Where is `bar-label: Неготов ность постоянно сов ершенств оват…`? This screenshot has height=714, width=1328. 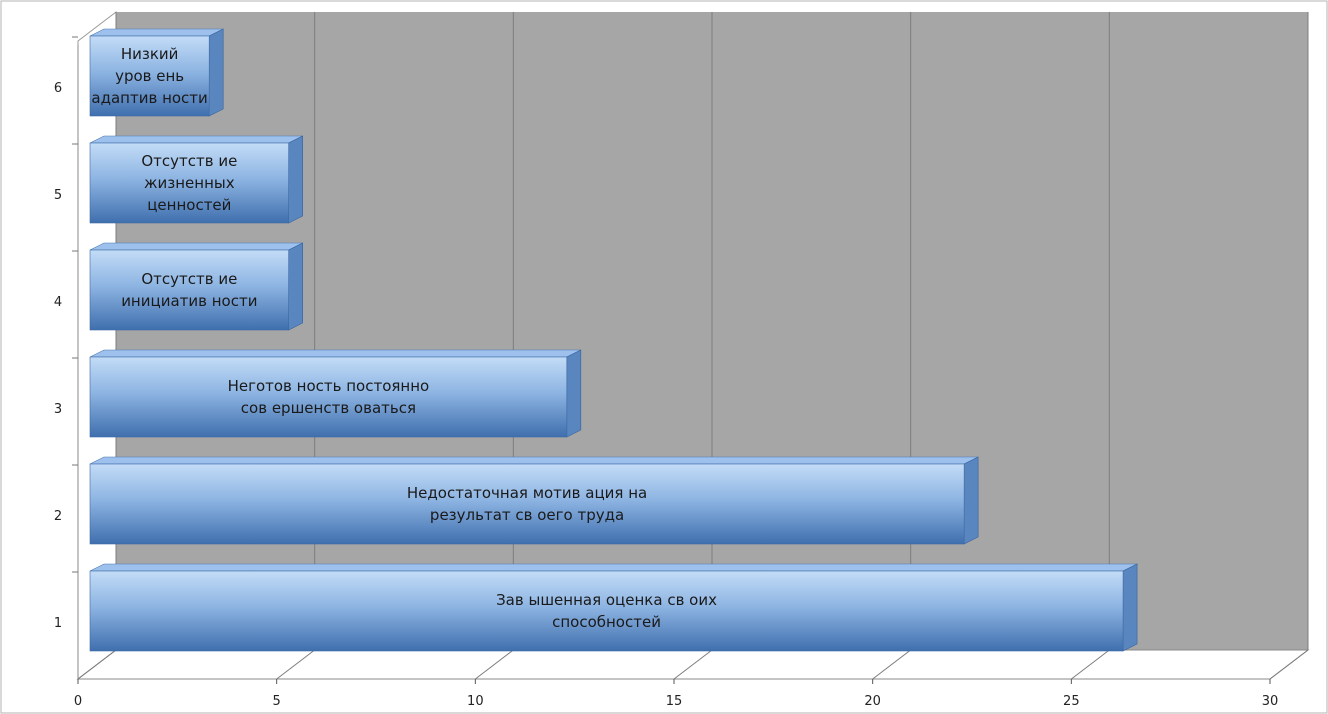 bar-label: Неготов ность постоянно сов ершенств оват… is located at coordinates (329, 397).